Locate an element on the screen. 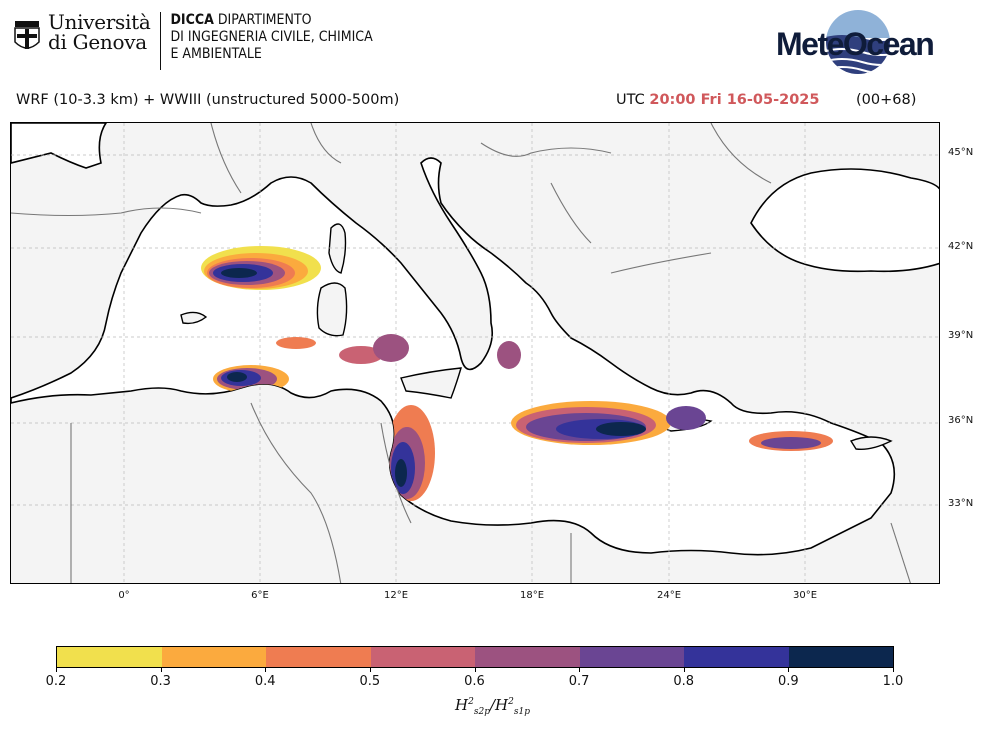 This screenshot has width=985, height=732. lead-time: (00+68) is located at coordinates (886, 100).